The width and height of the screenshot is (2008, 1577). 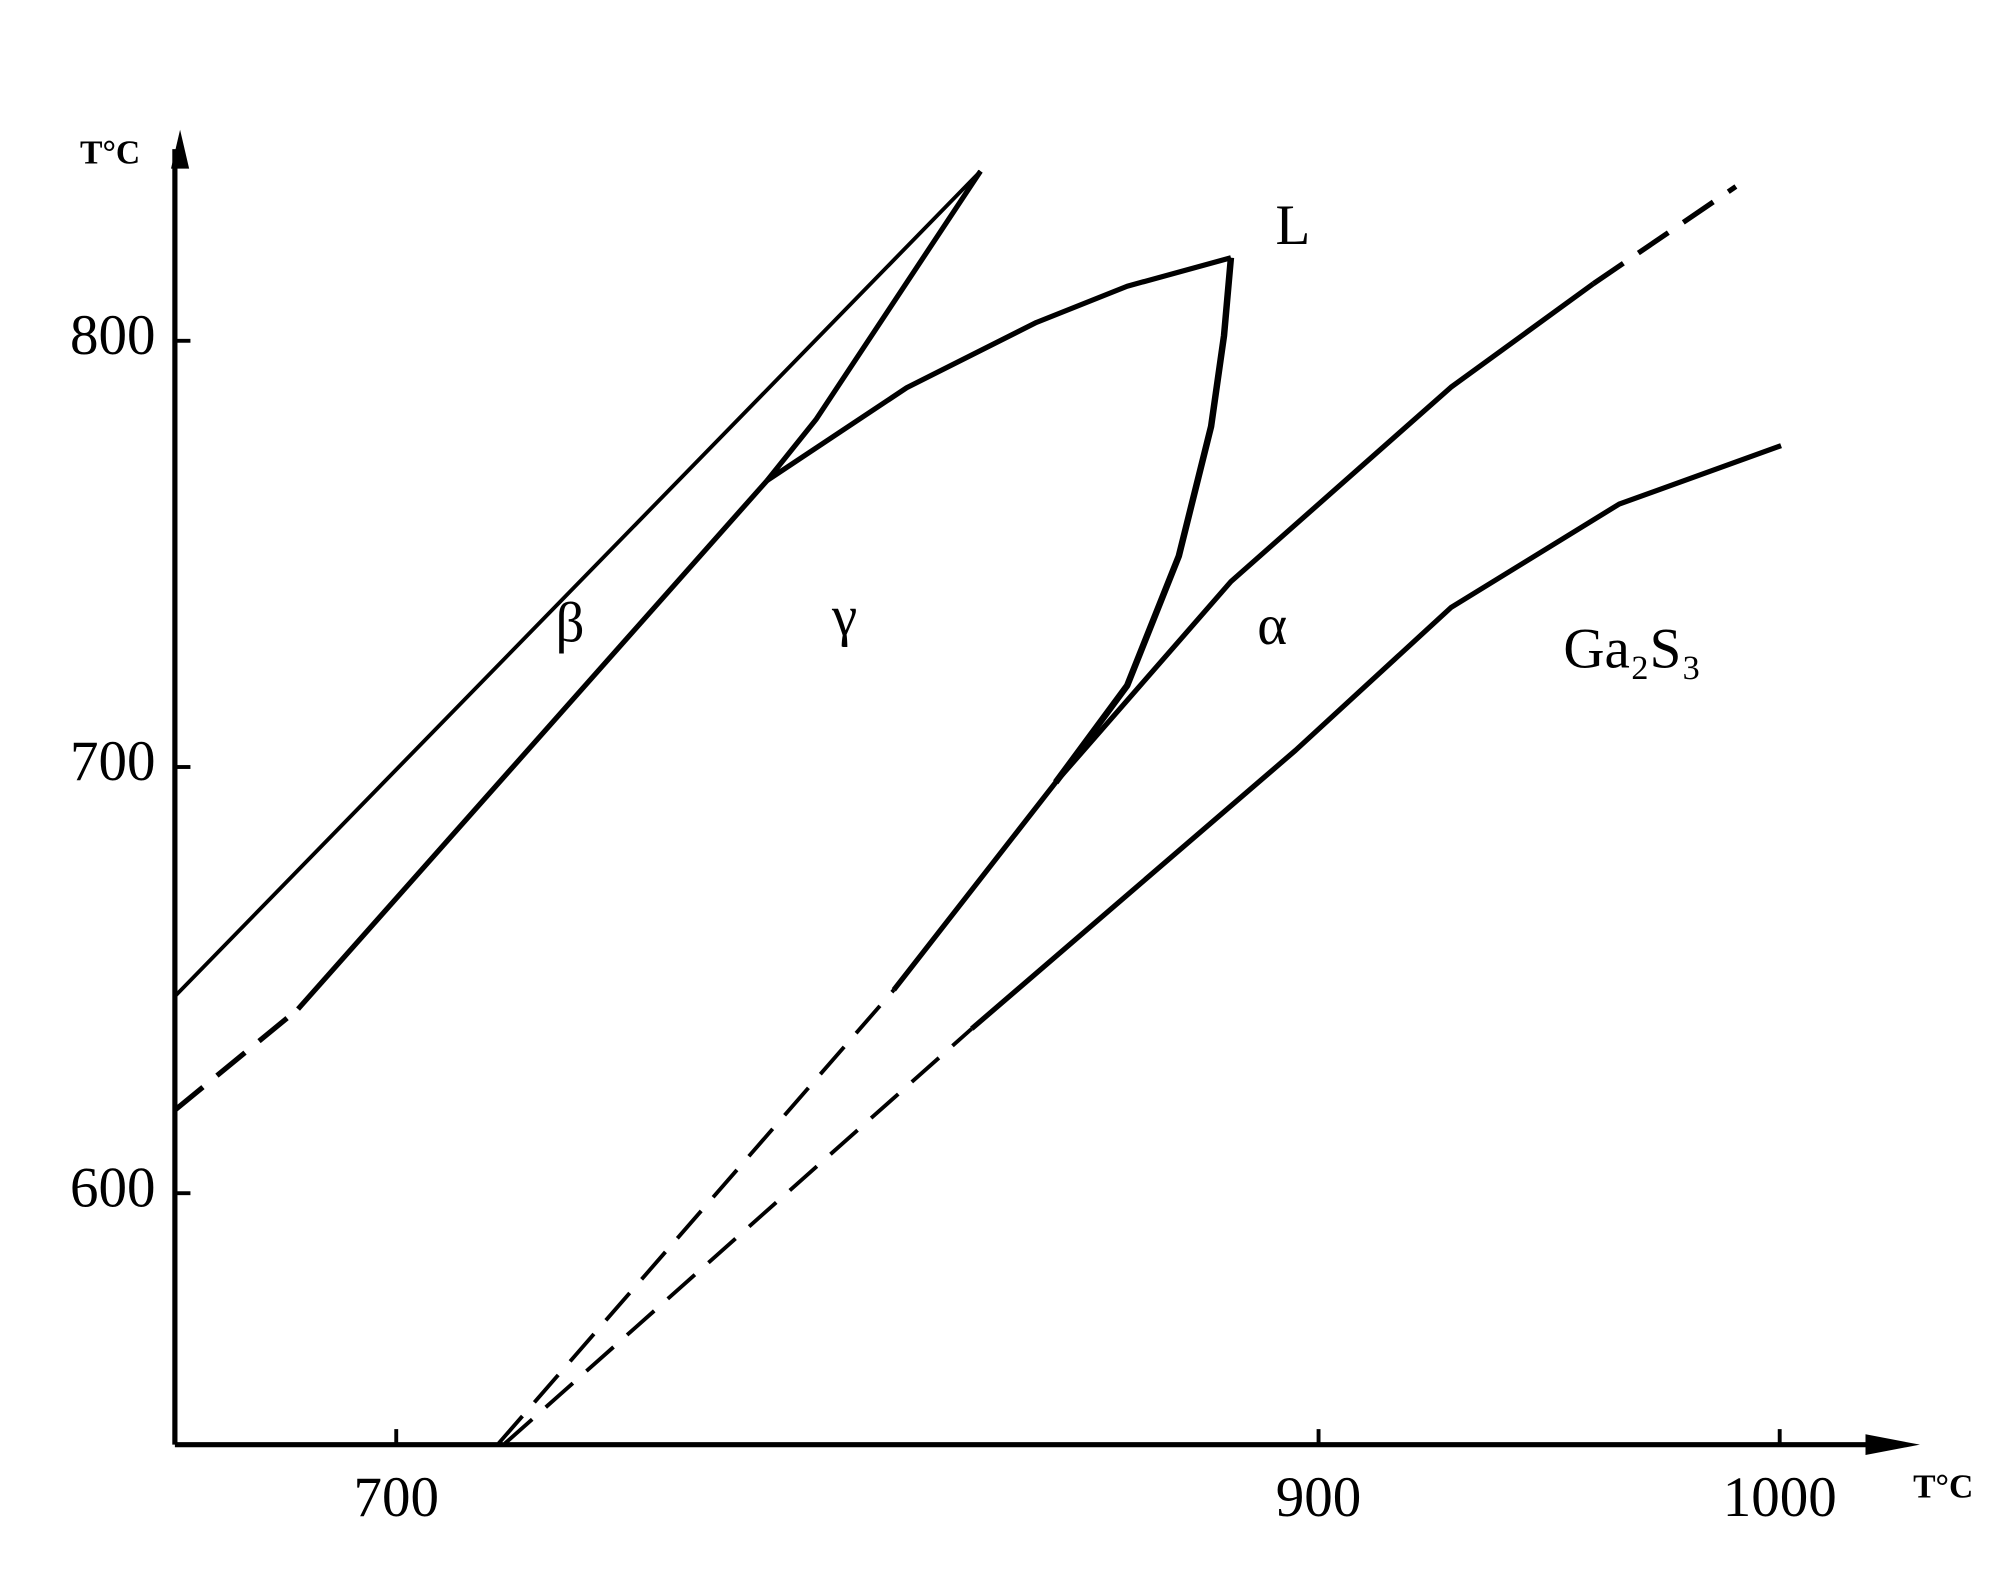 I want to click on y-axis-arrow, so click(x=180, y=149).